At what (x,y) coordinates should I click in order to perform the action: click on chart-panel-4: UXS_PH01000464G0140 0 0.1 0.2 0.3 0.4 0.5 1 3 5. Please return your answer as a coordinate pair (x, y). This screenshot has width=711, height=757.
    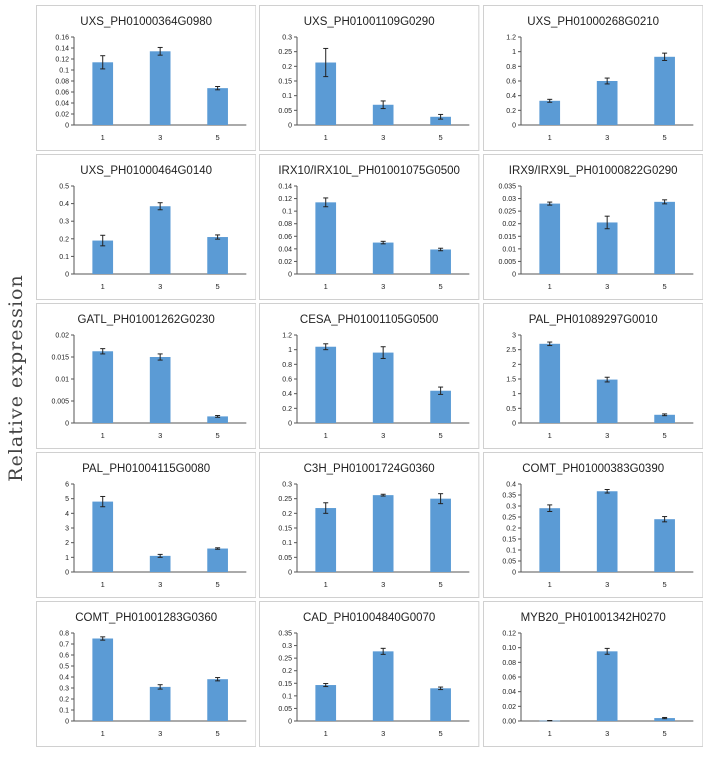
    Looking at the image, I should click on (146, 227).